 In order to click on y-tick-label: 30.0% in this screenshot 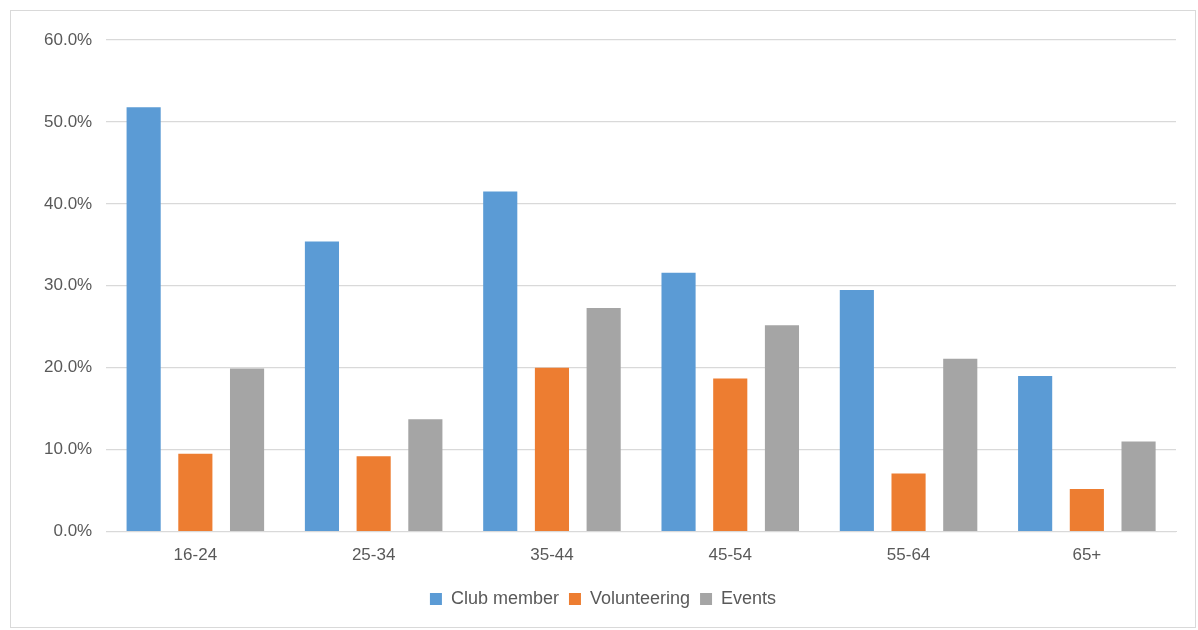, I will do `click(68, 285)`.